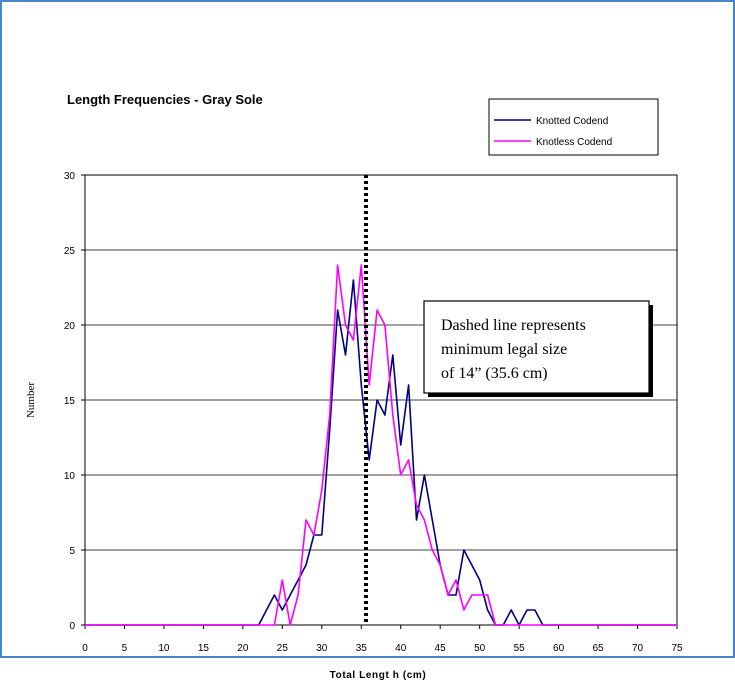 The height and width of the screenshot is (685, 735). I want to click on ytick-label-10: 10, so click(70, 476).